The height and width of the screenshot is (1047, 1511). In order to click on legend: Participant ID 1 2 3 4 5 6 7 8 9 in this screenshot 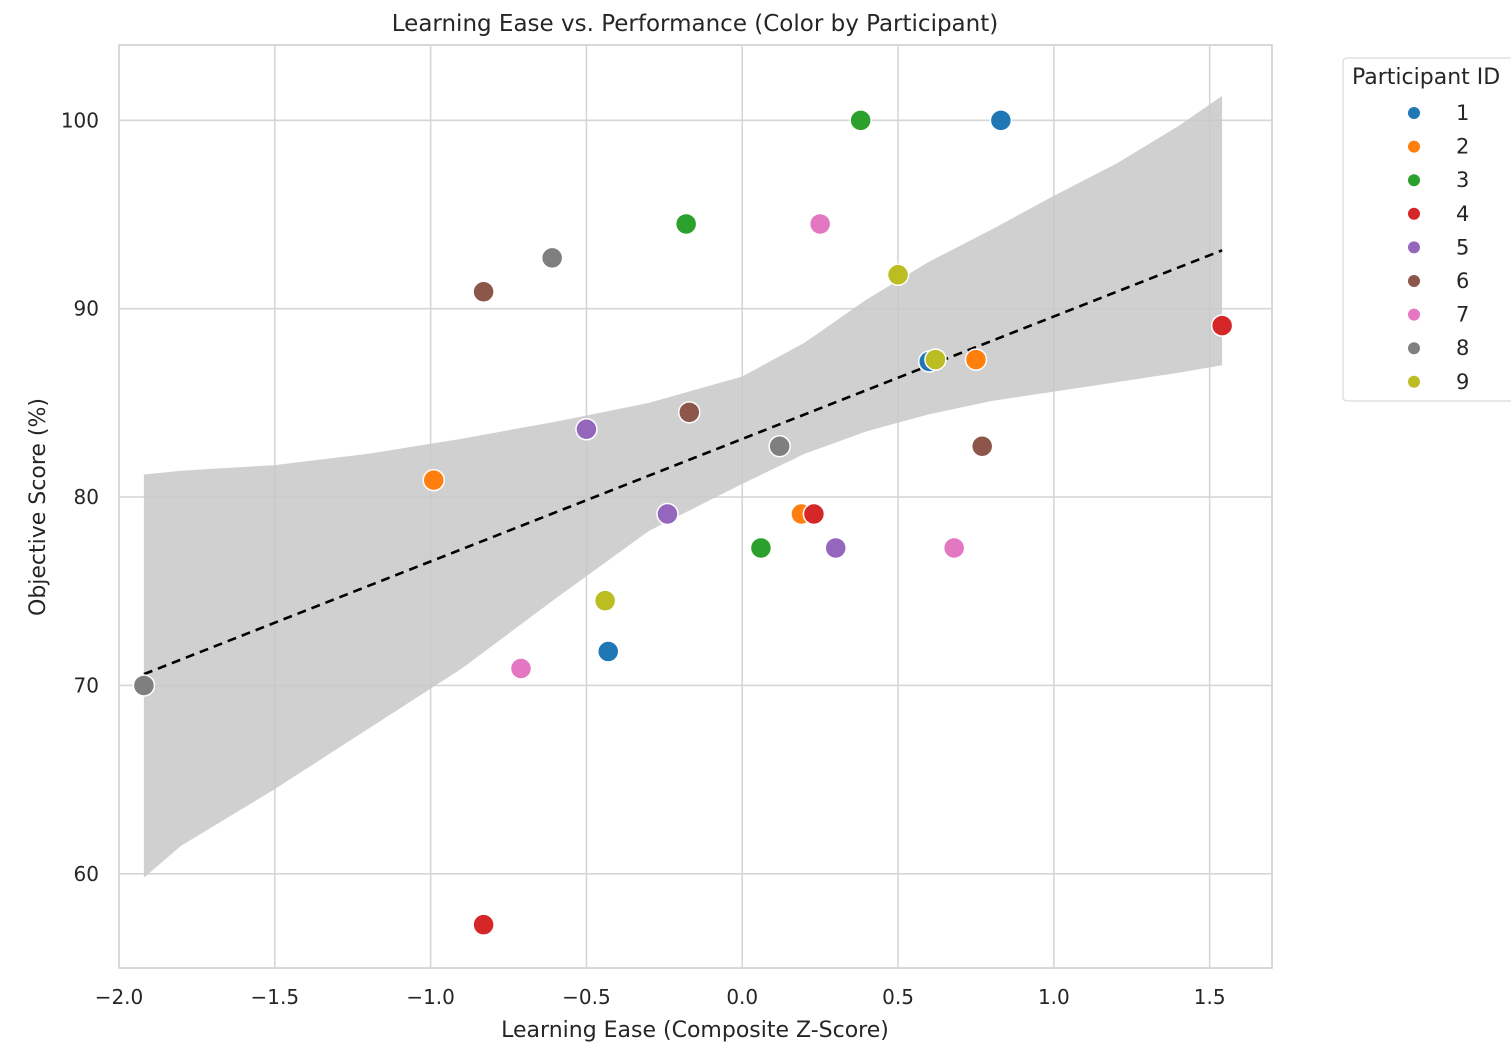, I will do `click(1426, 229)`.